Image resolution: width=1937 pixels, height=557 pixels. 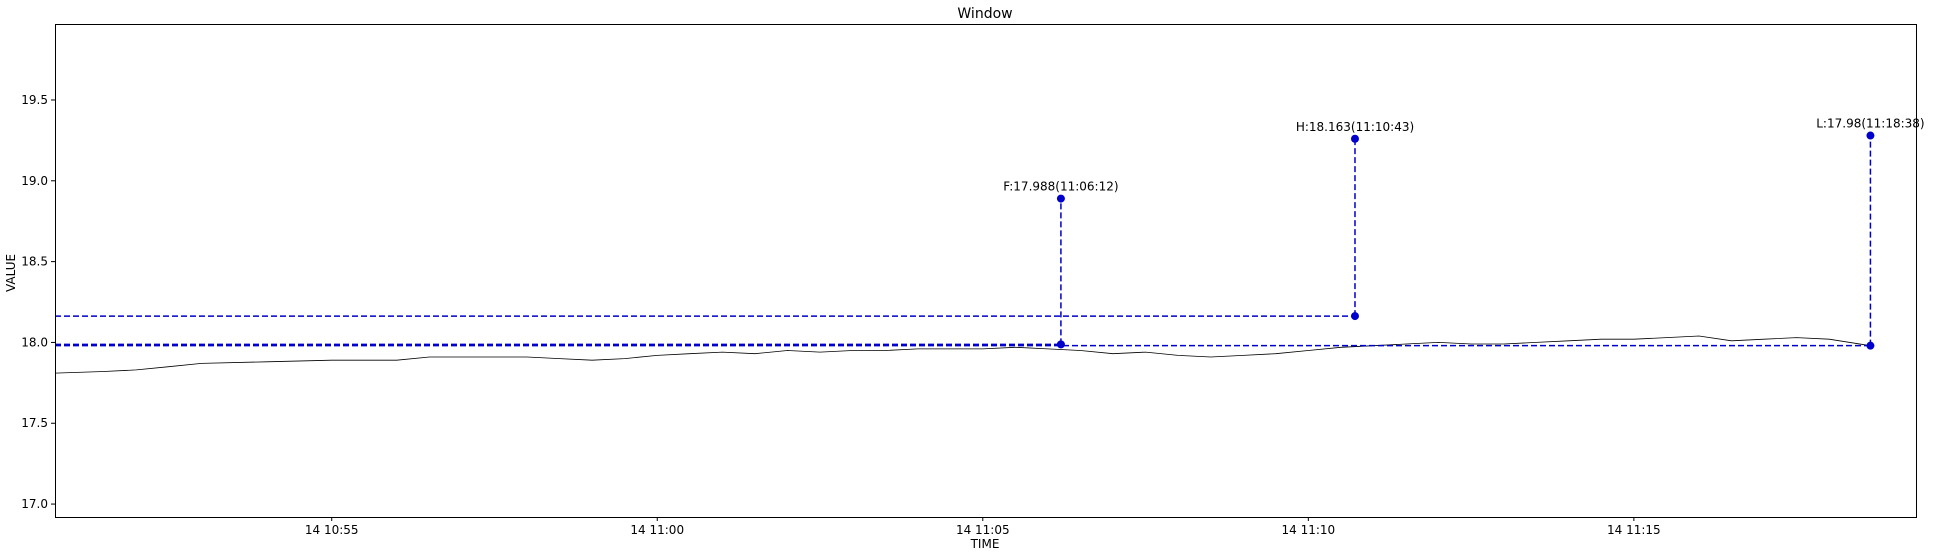 I want to click on y-tick-label: 17.5, so click(x=34, y=423).